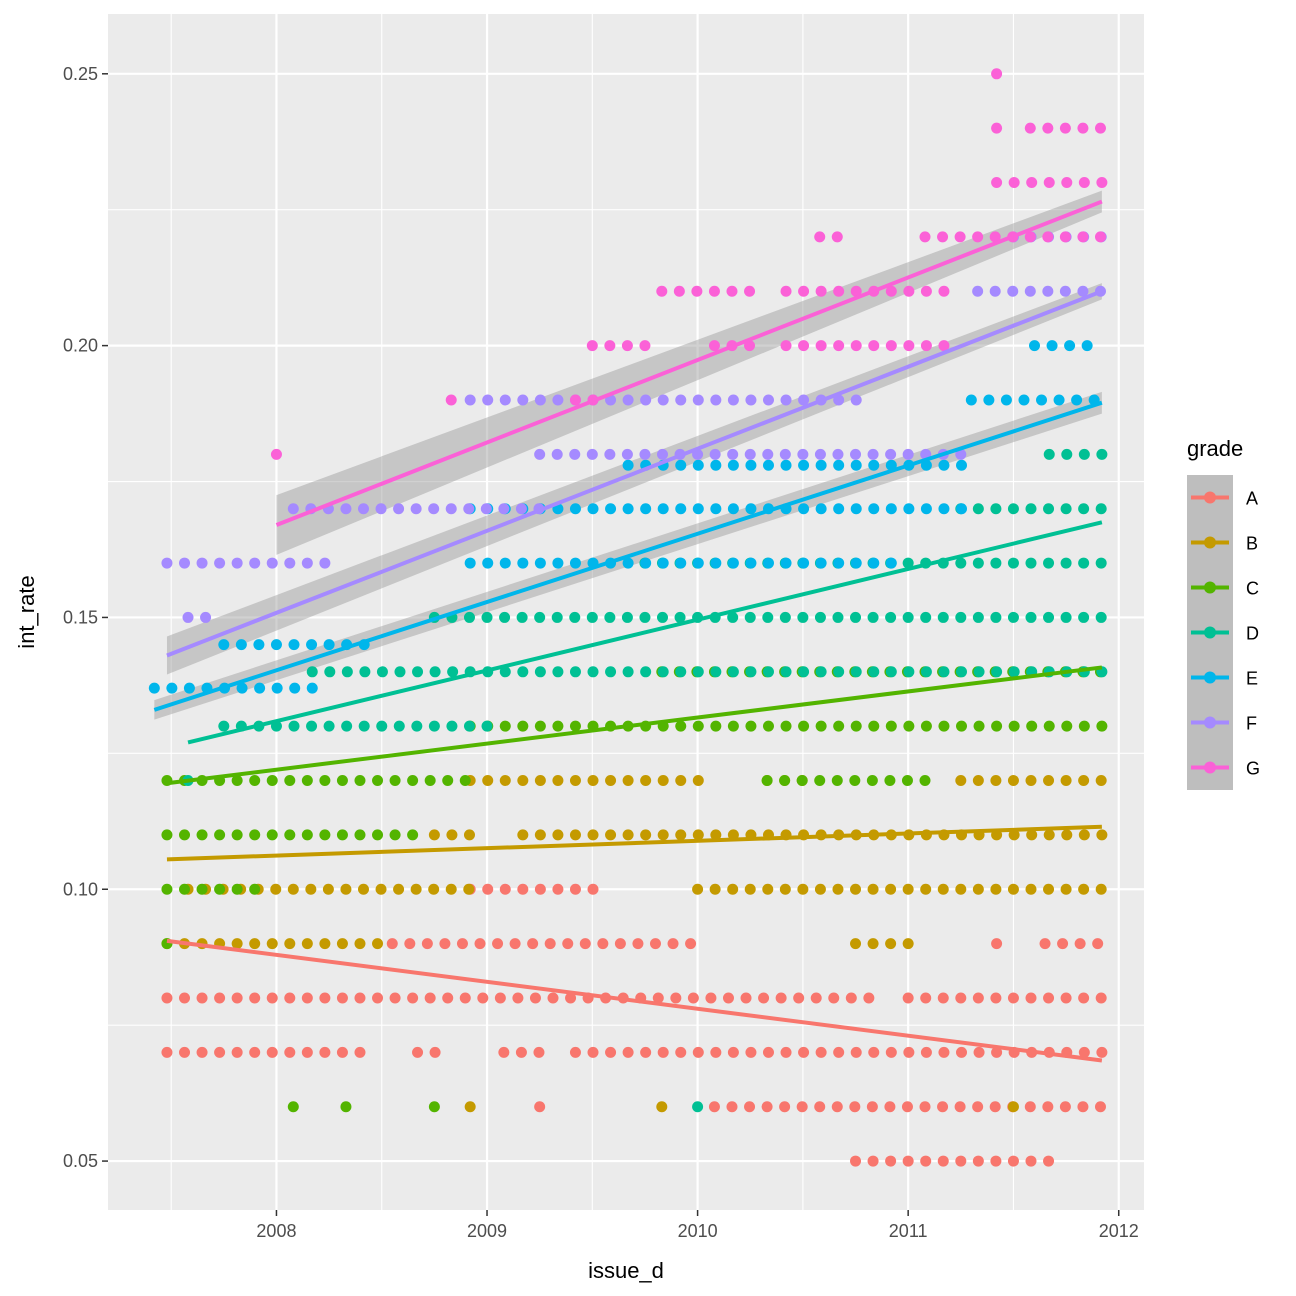 This screenshot has height=1296, width=1296. Describe the element at coordinates (1210, 677) in the screenshot. I see `legend-key-point` at that location.